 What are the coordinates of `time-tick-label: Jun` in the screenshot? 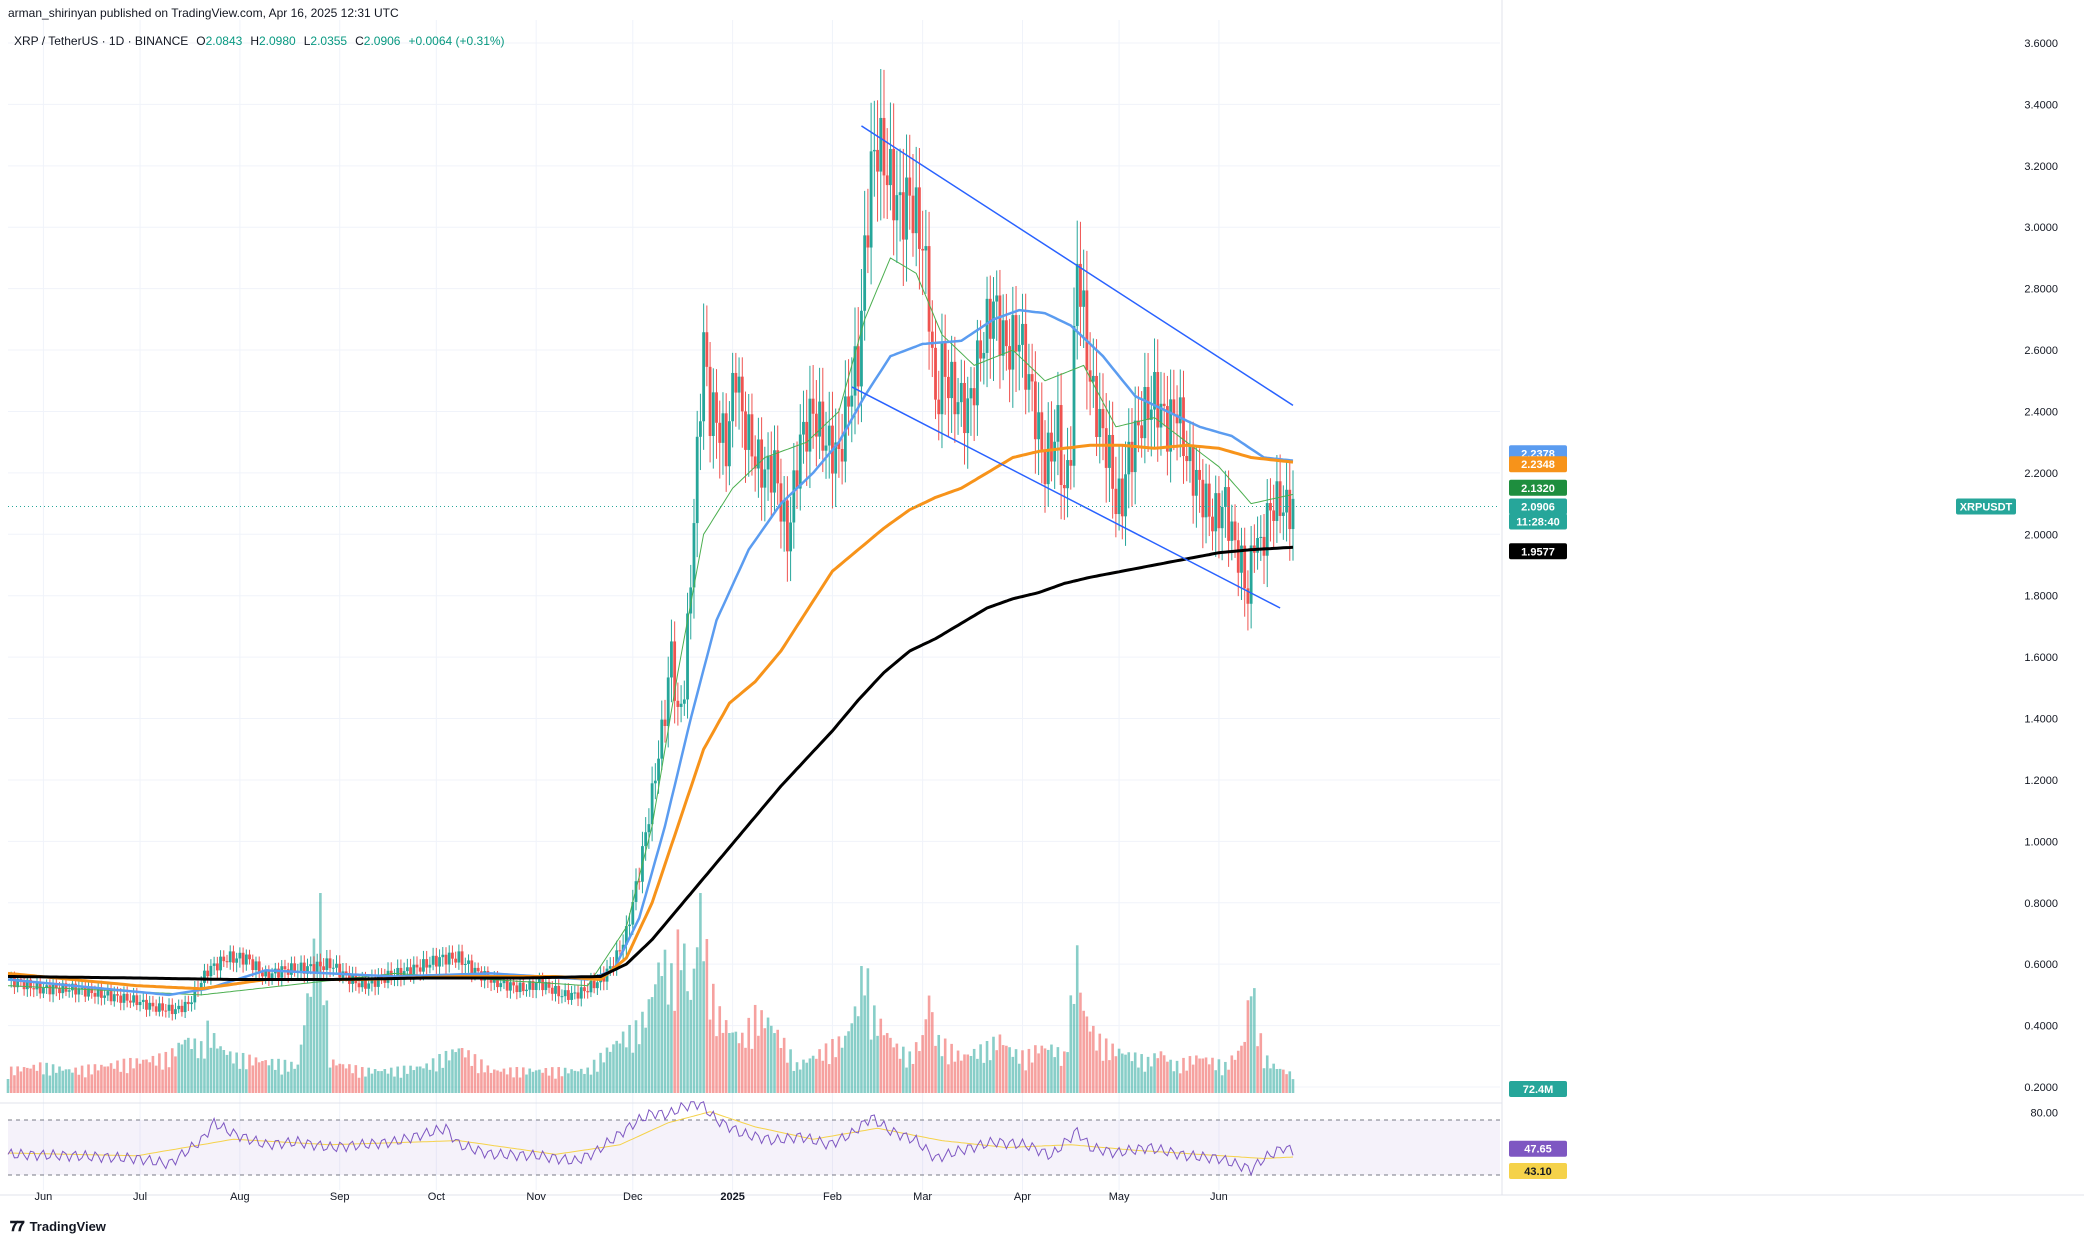 It's located at (44, 1197).